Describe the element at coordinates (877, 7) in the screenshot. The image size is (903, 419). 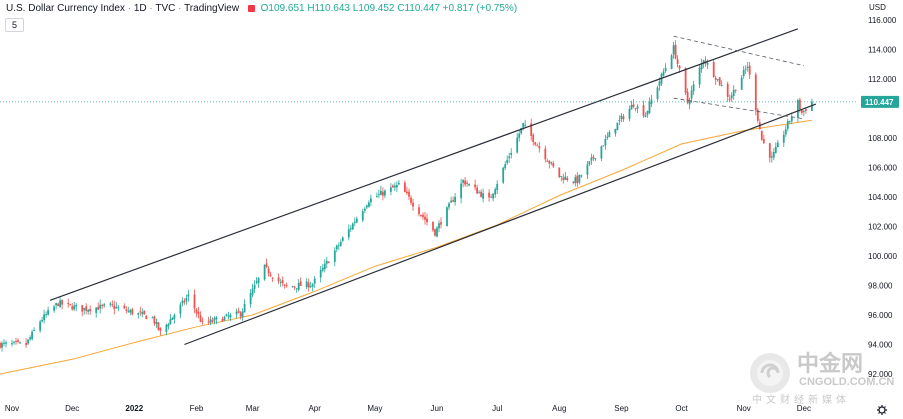
I see `currency-label: USD` at that location.